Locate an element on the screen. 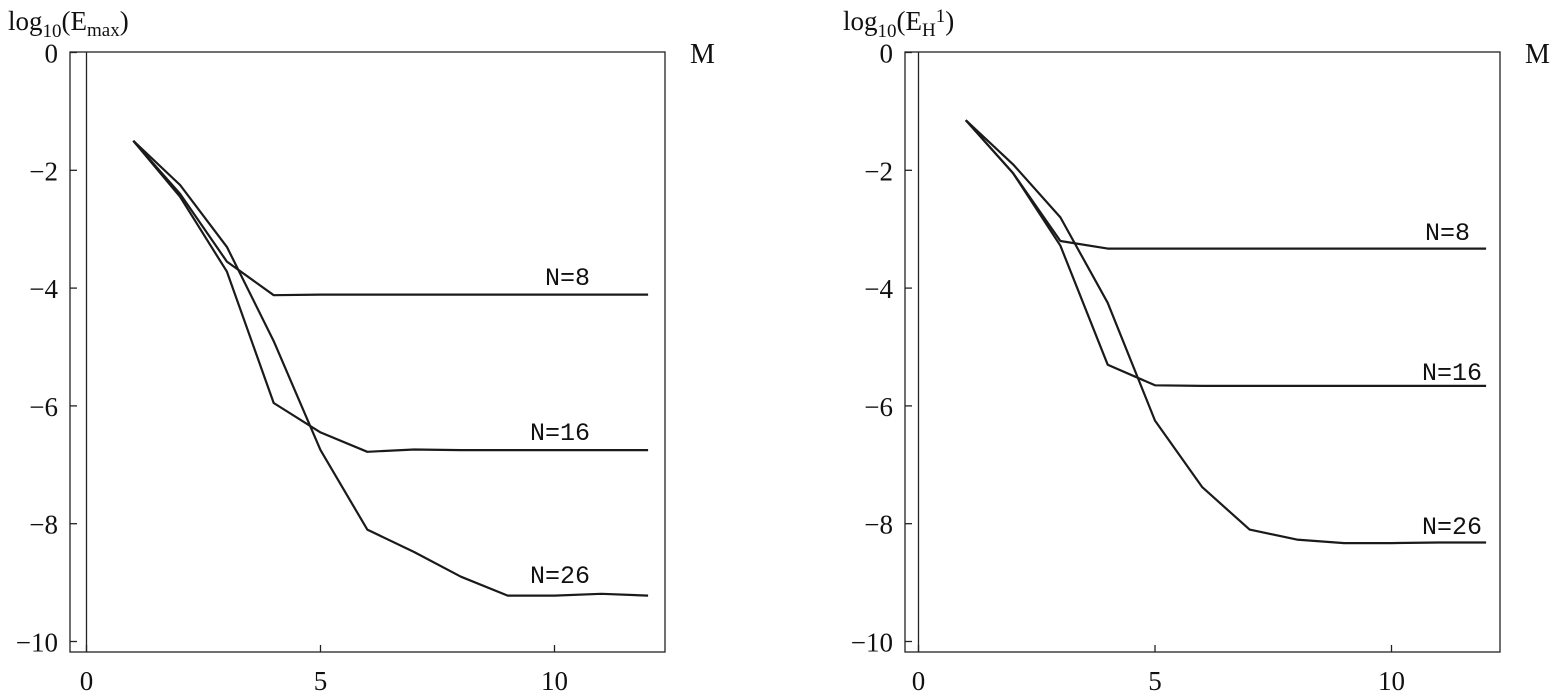 The image size is (1555, 693). y-axis-label: log10(EH1) is located at coordinates (898, 24).